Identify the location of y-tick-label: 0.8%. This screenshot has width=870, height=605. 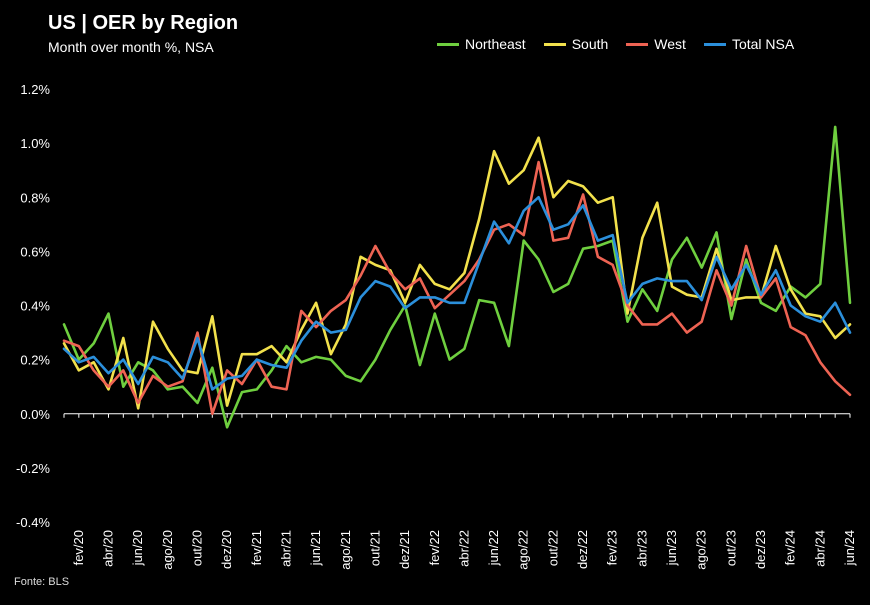
(35, 197).